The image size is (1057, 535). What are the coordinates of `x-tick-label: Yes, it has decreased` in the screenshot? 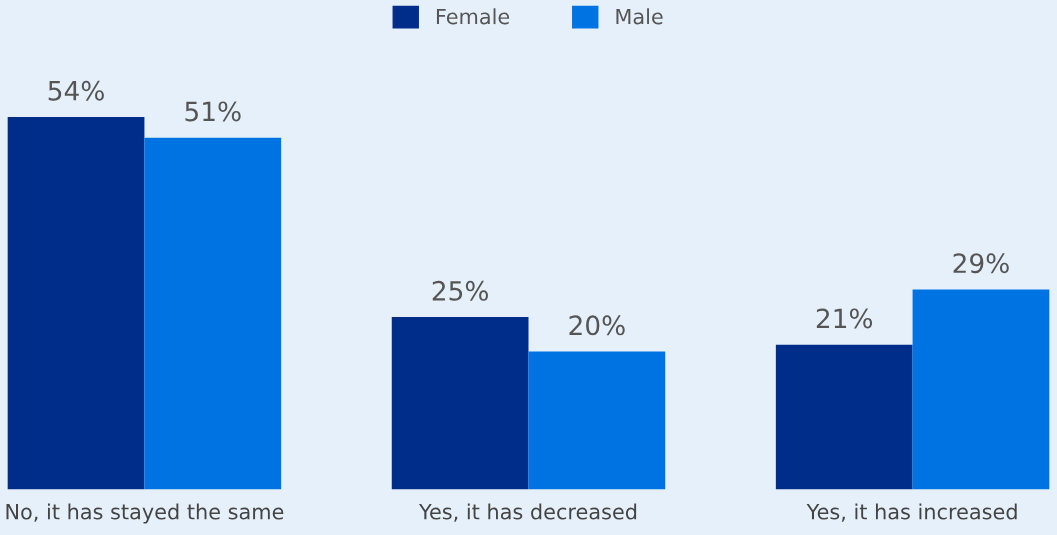 It's located at (527, 512).